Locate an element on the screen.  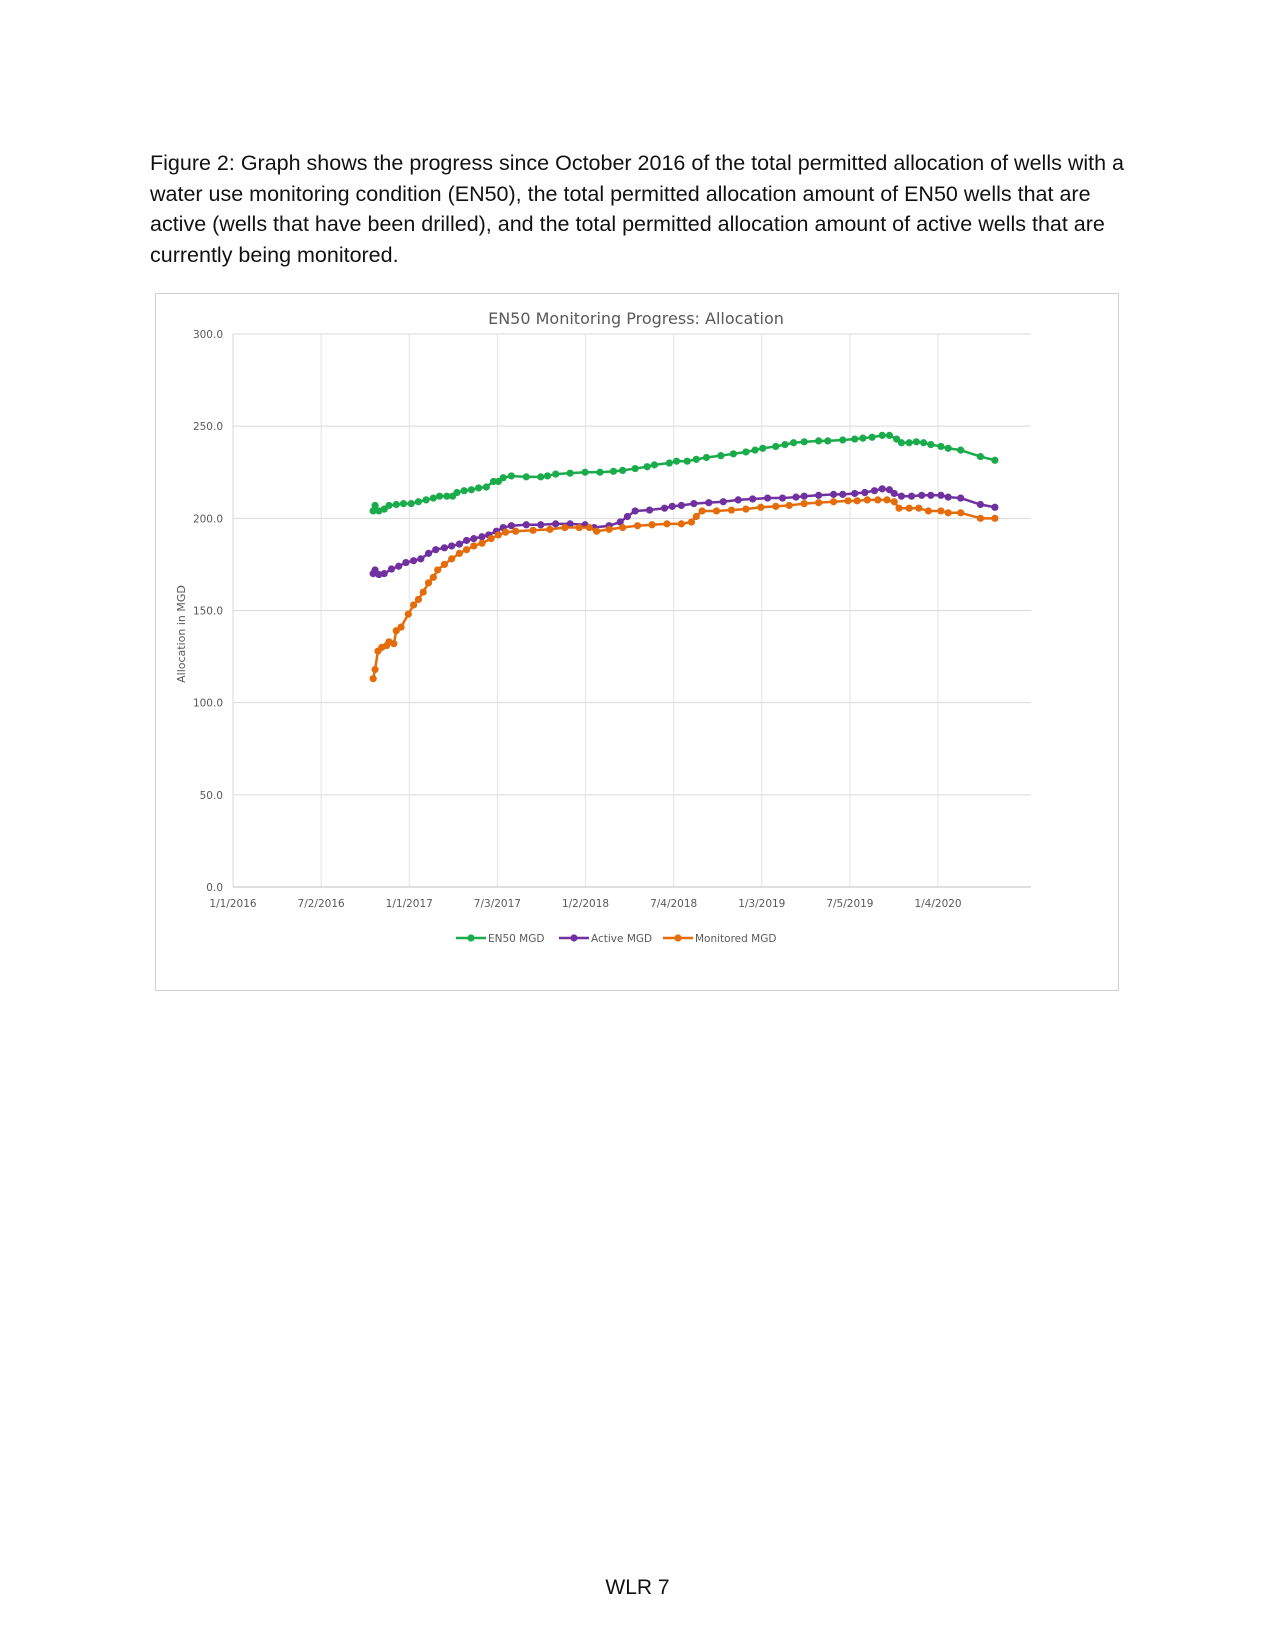
y-axis-label: Allocation in MGD is located at coordinates (181, 634).